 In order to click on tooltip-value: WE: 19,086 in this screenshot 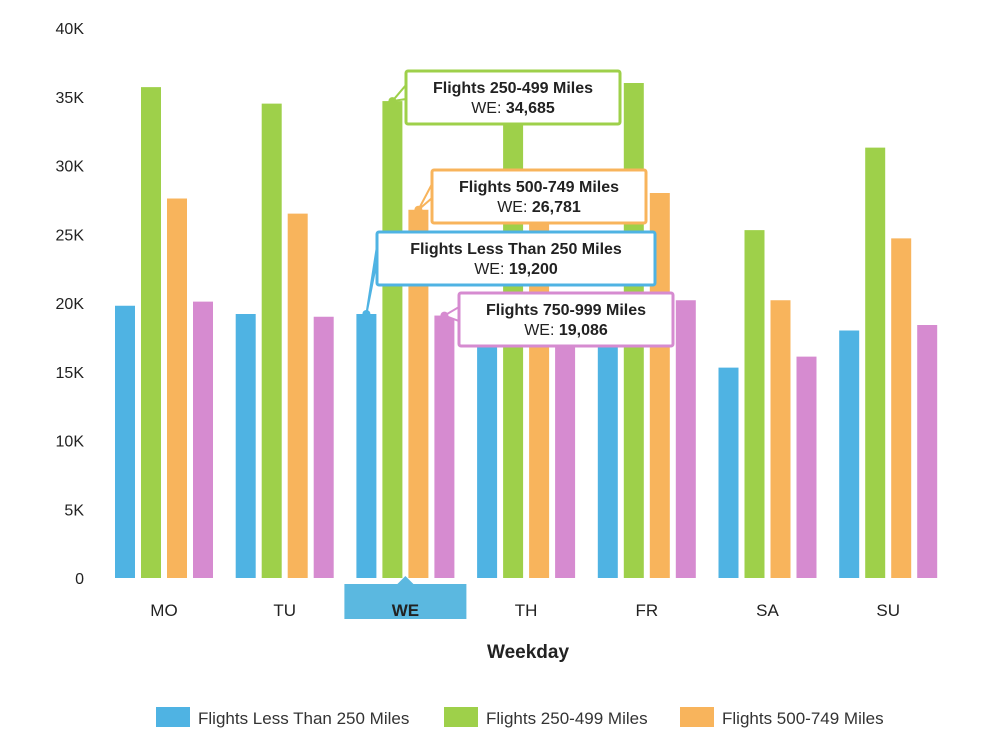, I will do `click(566, 330)`.